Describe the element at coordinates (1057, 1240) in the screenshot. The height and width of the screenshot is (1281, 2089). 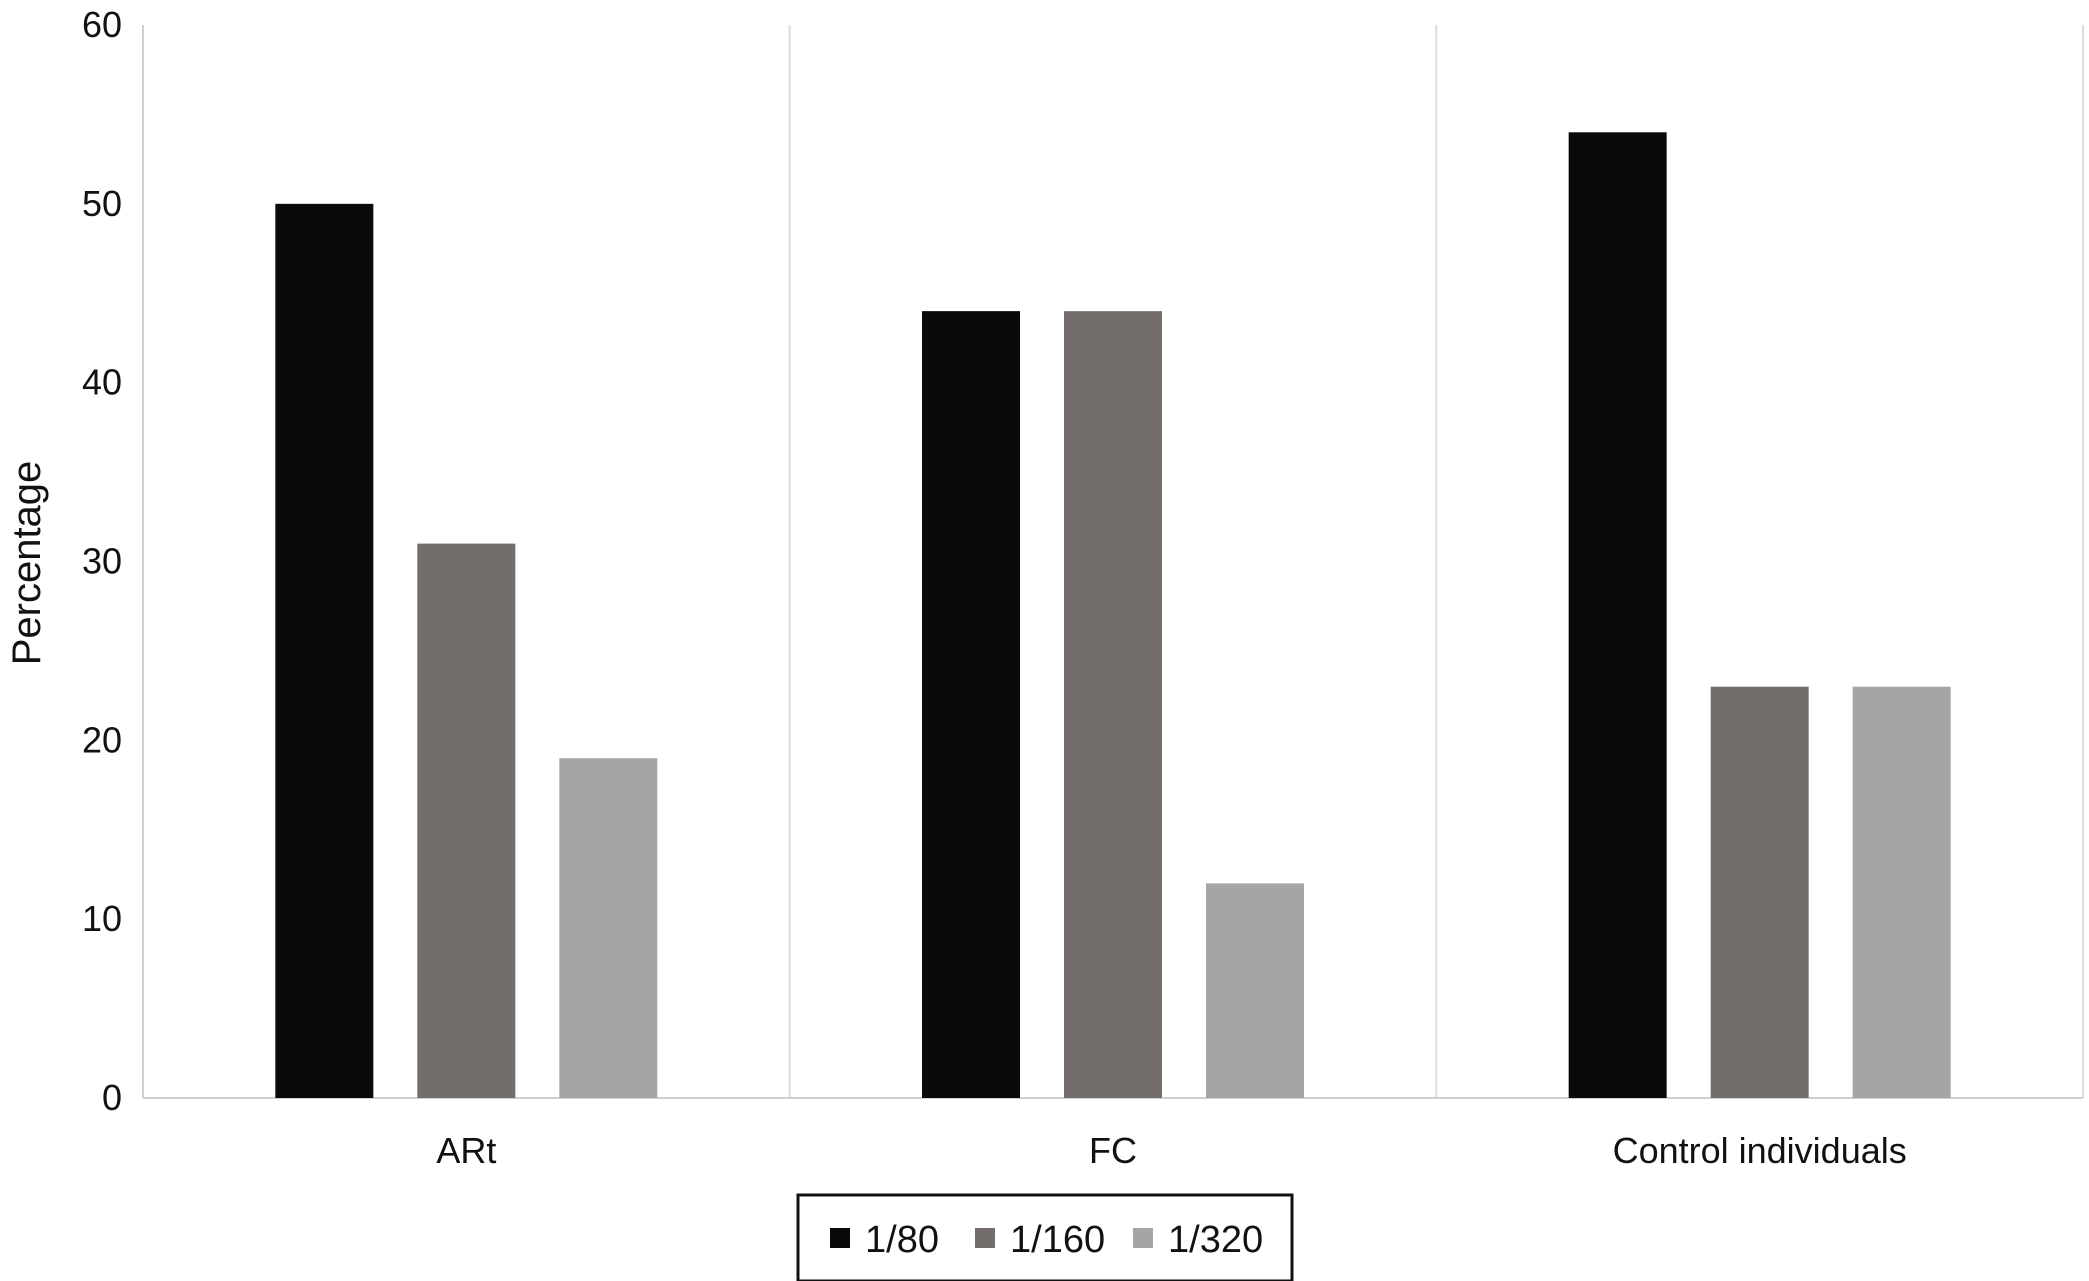
I see `legend-label: 1/160` at that location.